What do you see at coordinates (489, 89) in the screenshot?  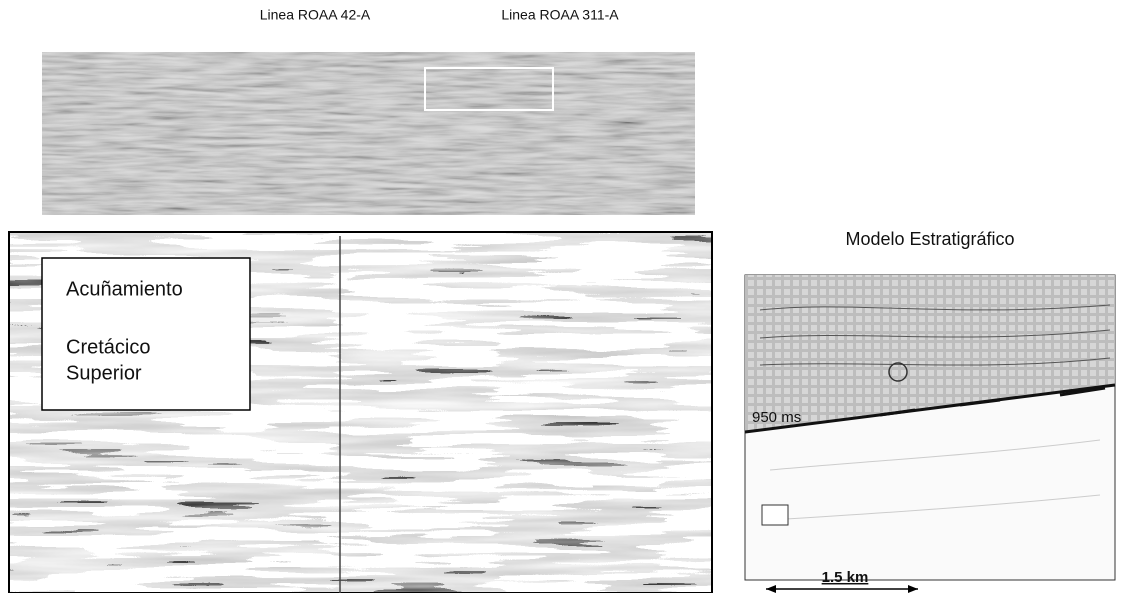 I see `zoom-box` at bounding box center [489, 89].